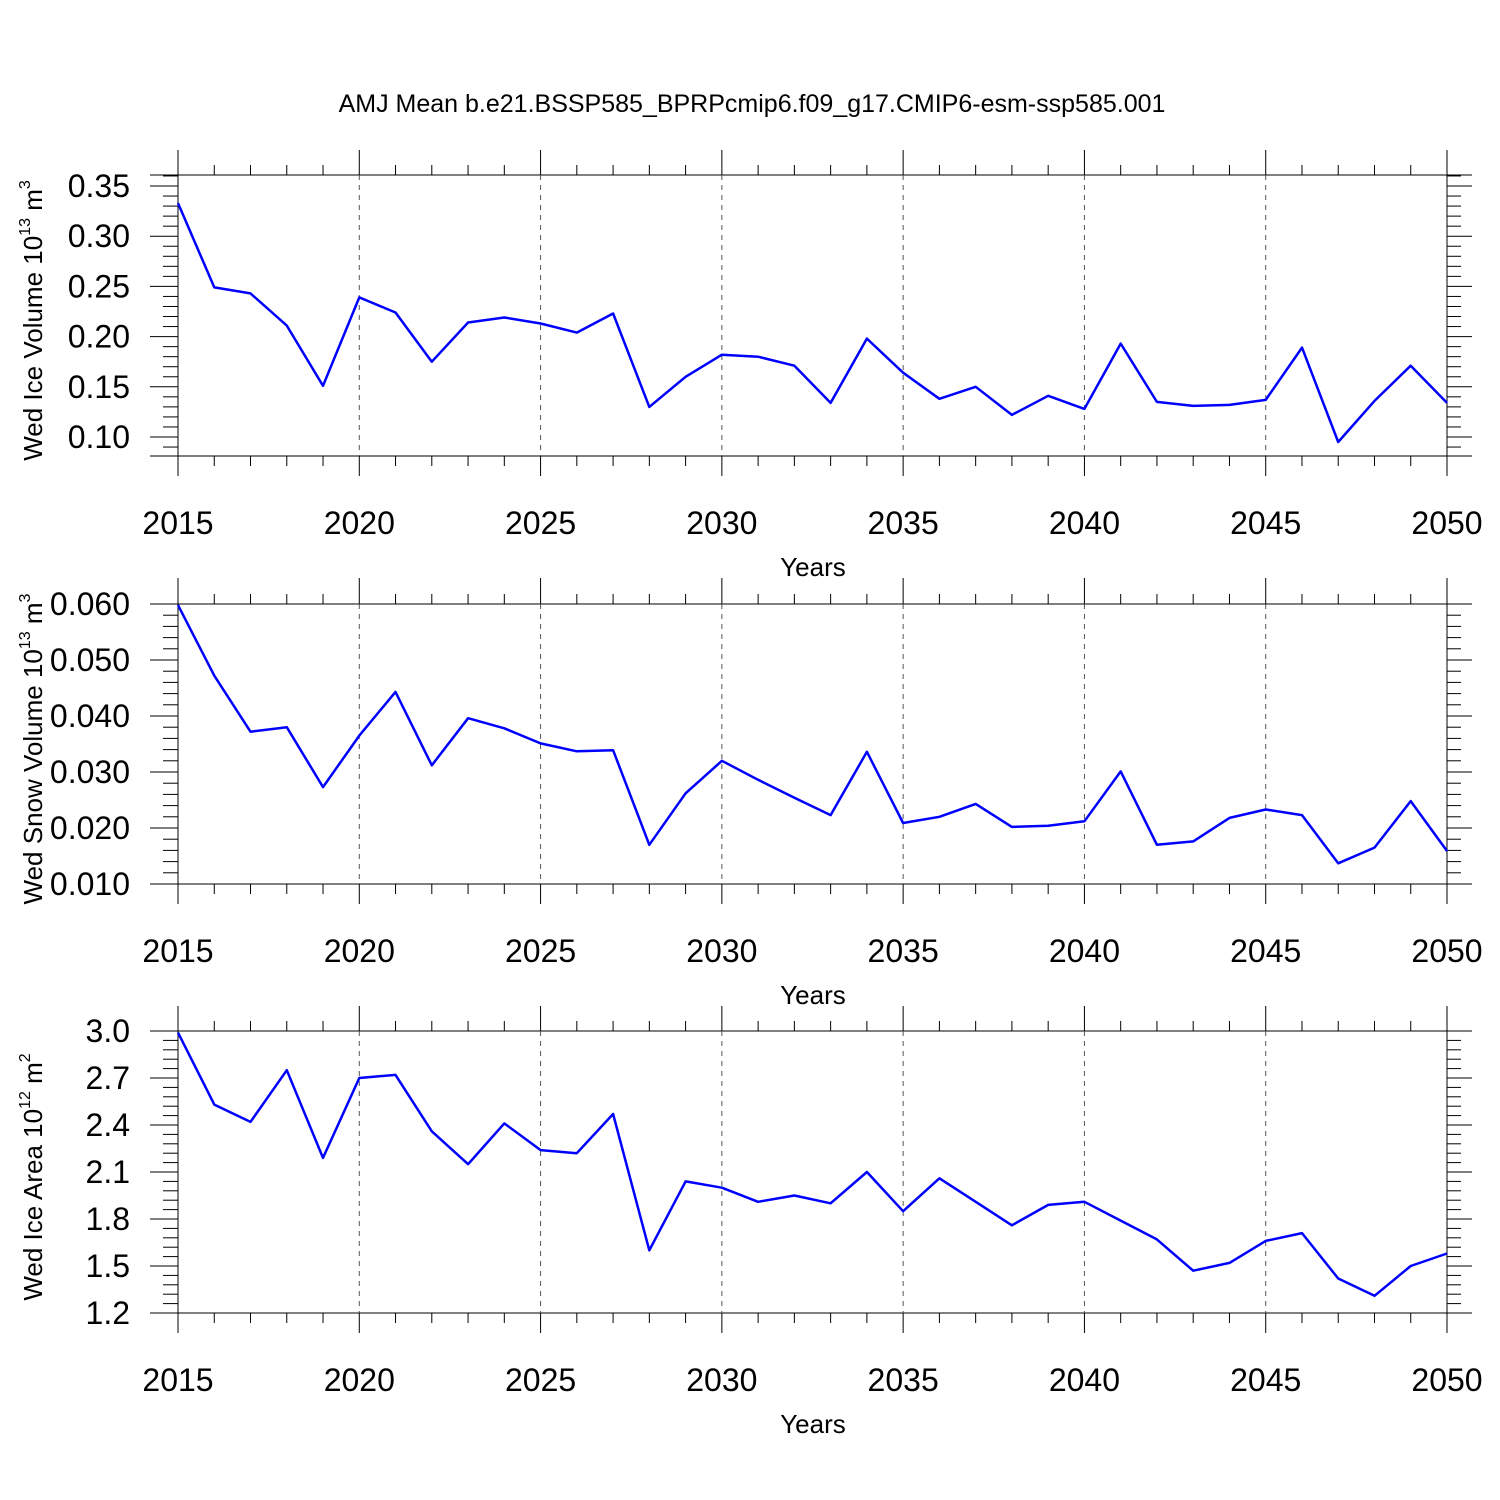 This screenshot has height=1500, width=1500. I want to click on y-tick-label: 2.4, so click(108, 1125).